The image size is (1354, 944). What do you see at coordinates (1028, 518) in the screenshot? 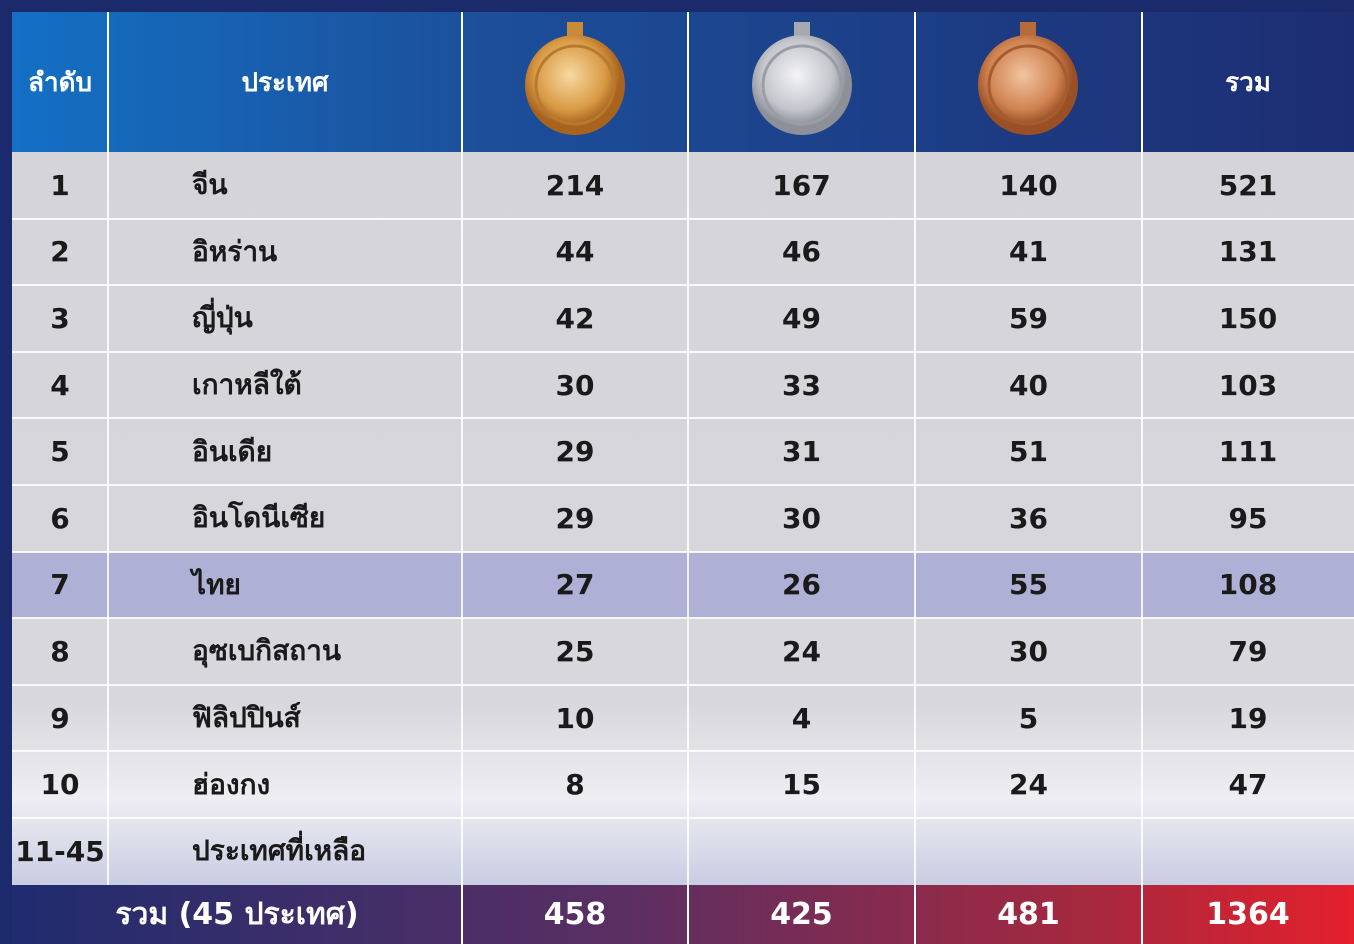
I see `medal-count: 36` at bounding box center [1028, 518].